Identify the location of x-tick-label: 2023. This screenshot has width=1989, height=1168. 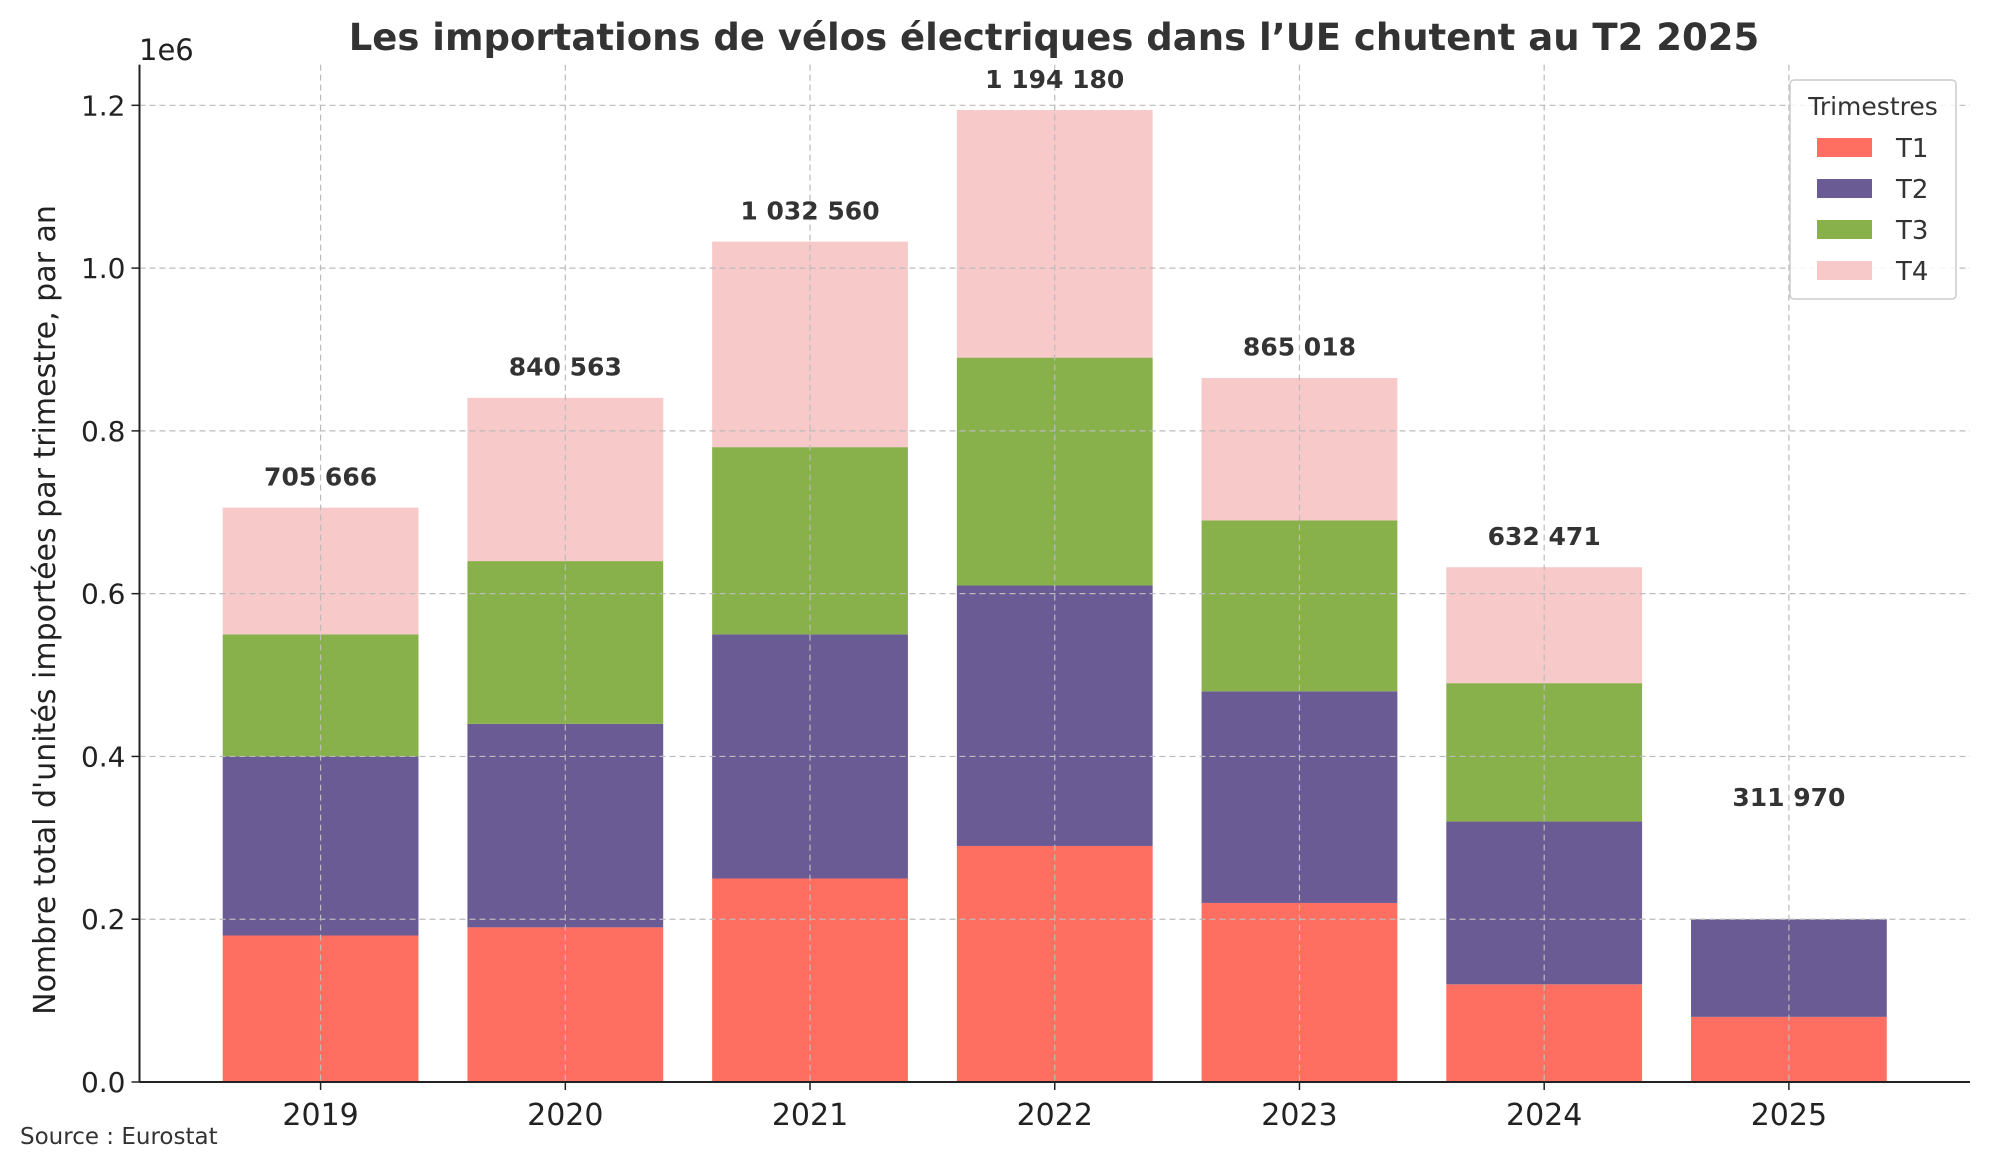
(1299, 1115).